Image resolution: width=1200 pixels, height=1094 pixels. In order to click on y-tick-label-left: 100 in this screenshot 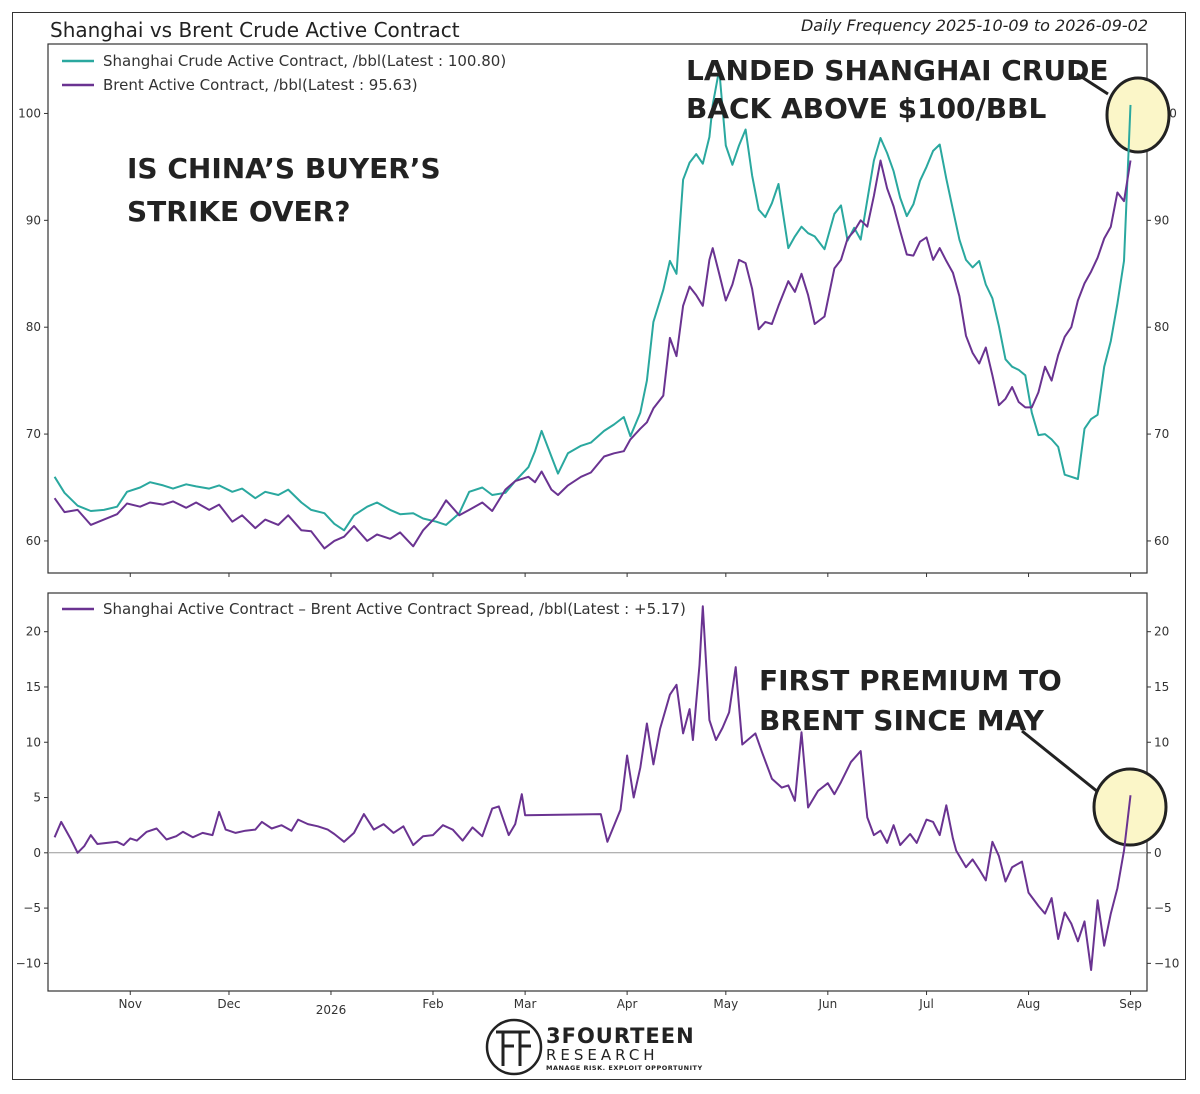, I will do `click(29, 113)`.